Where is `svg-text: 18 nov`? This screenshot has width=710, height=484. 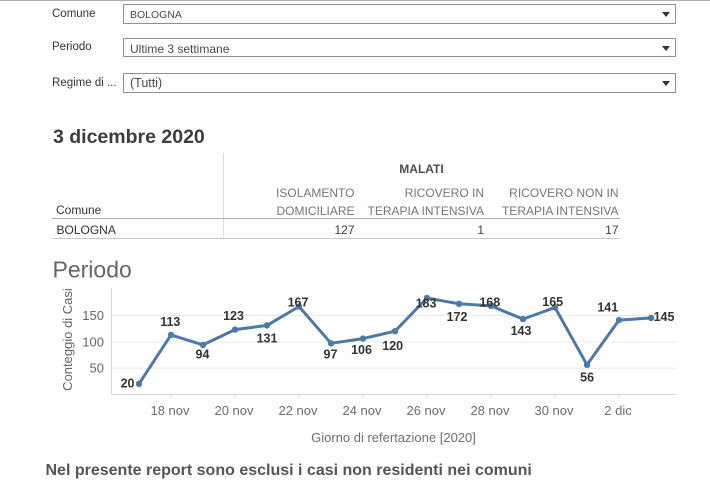
svg-text: 18 nov is located at coordinates (170, 410).